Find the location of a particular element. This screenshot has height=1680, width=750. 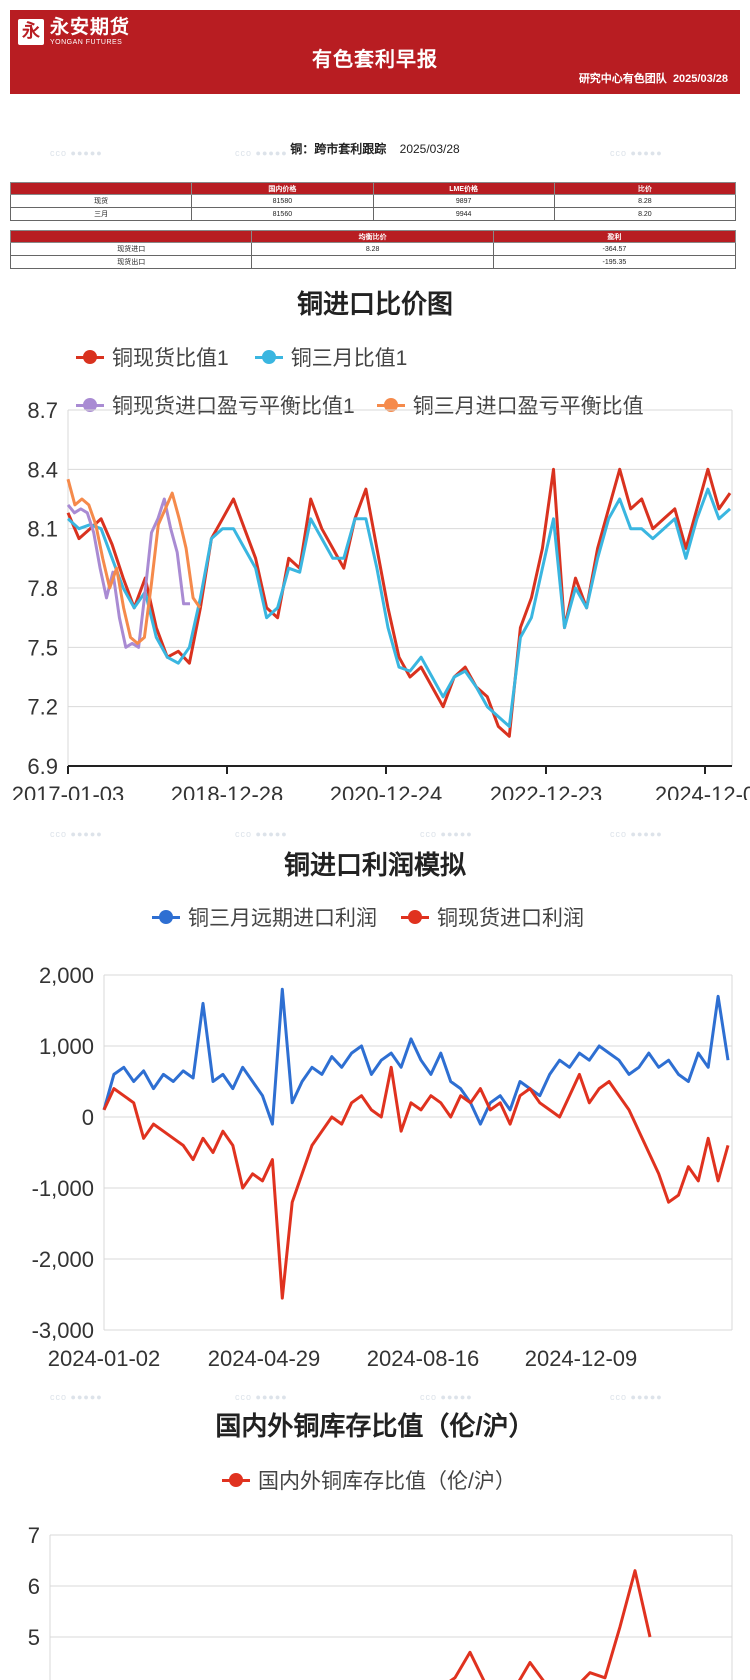

y-tick-label: 0 is located at coordinates (88, 1117).